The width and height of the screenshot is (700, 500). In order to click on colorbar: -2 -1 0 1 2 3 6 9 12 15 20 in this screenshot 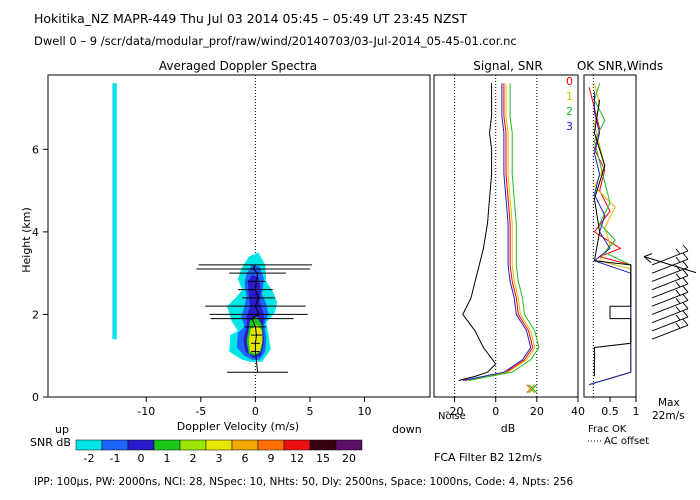, I will do `click(219, 452)`.